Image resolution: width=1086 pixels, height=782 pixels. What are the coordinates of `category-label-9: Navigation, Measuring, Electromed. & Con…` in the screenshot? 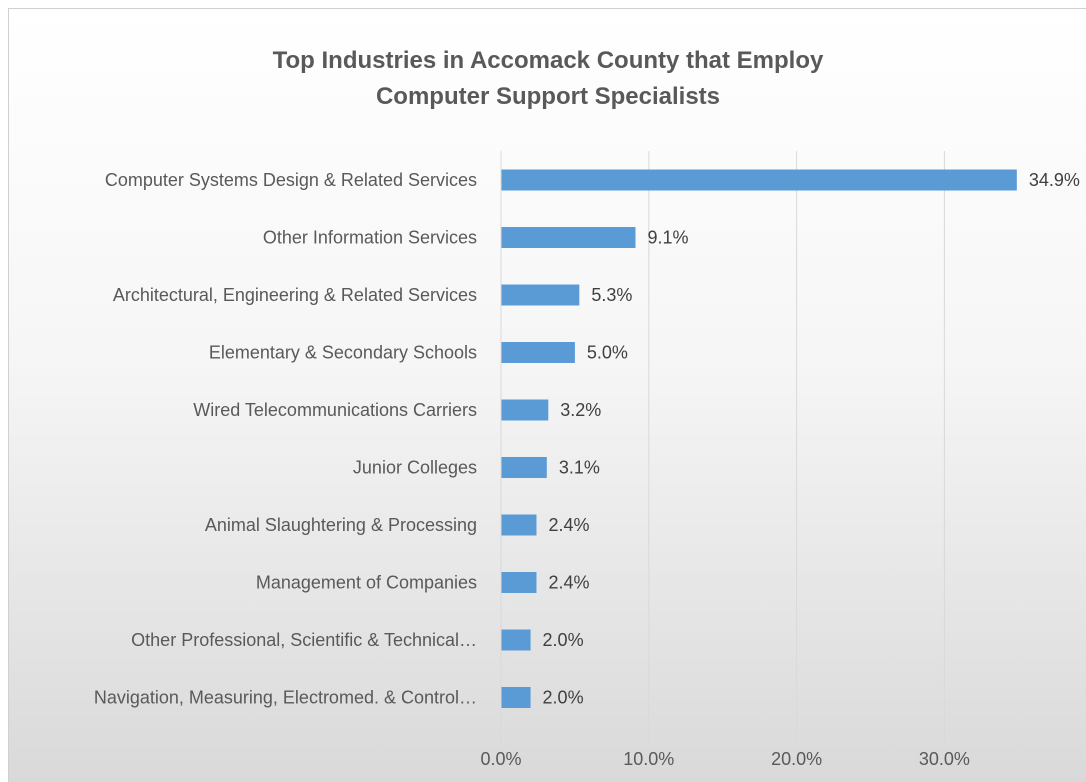 It's located at (285, 698).